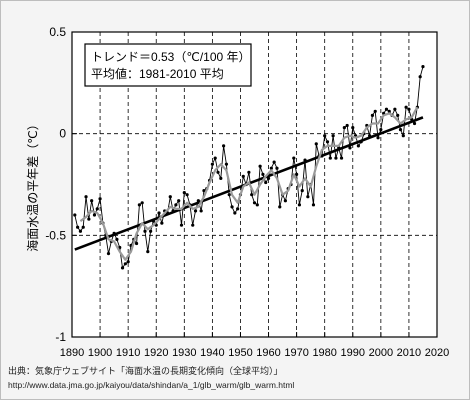 The image size is (470, 400). Describe the element at coordinates (139, 205) in the screenshot. I see `annual-point-1914` at that location.